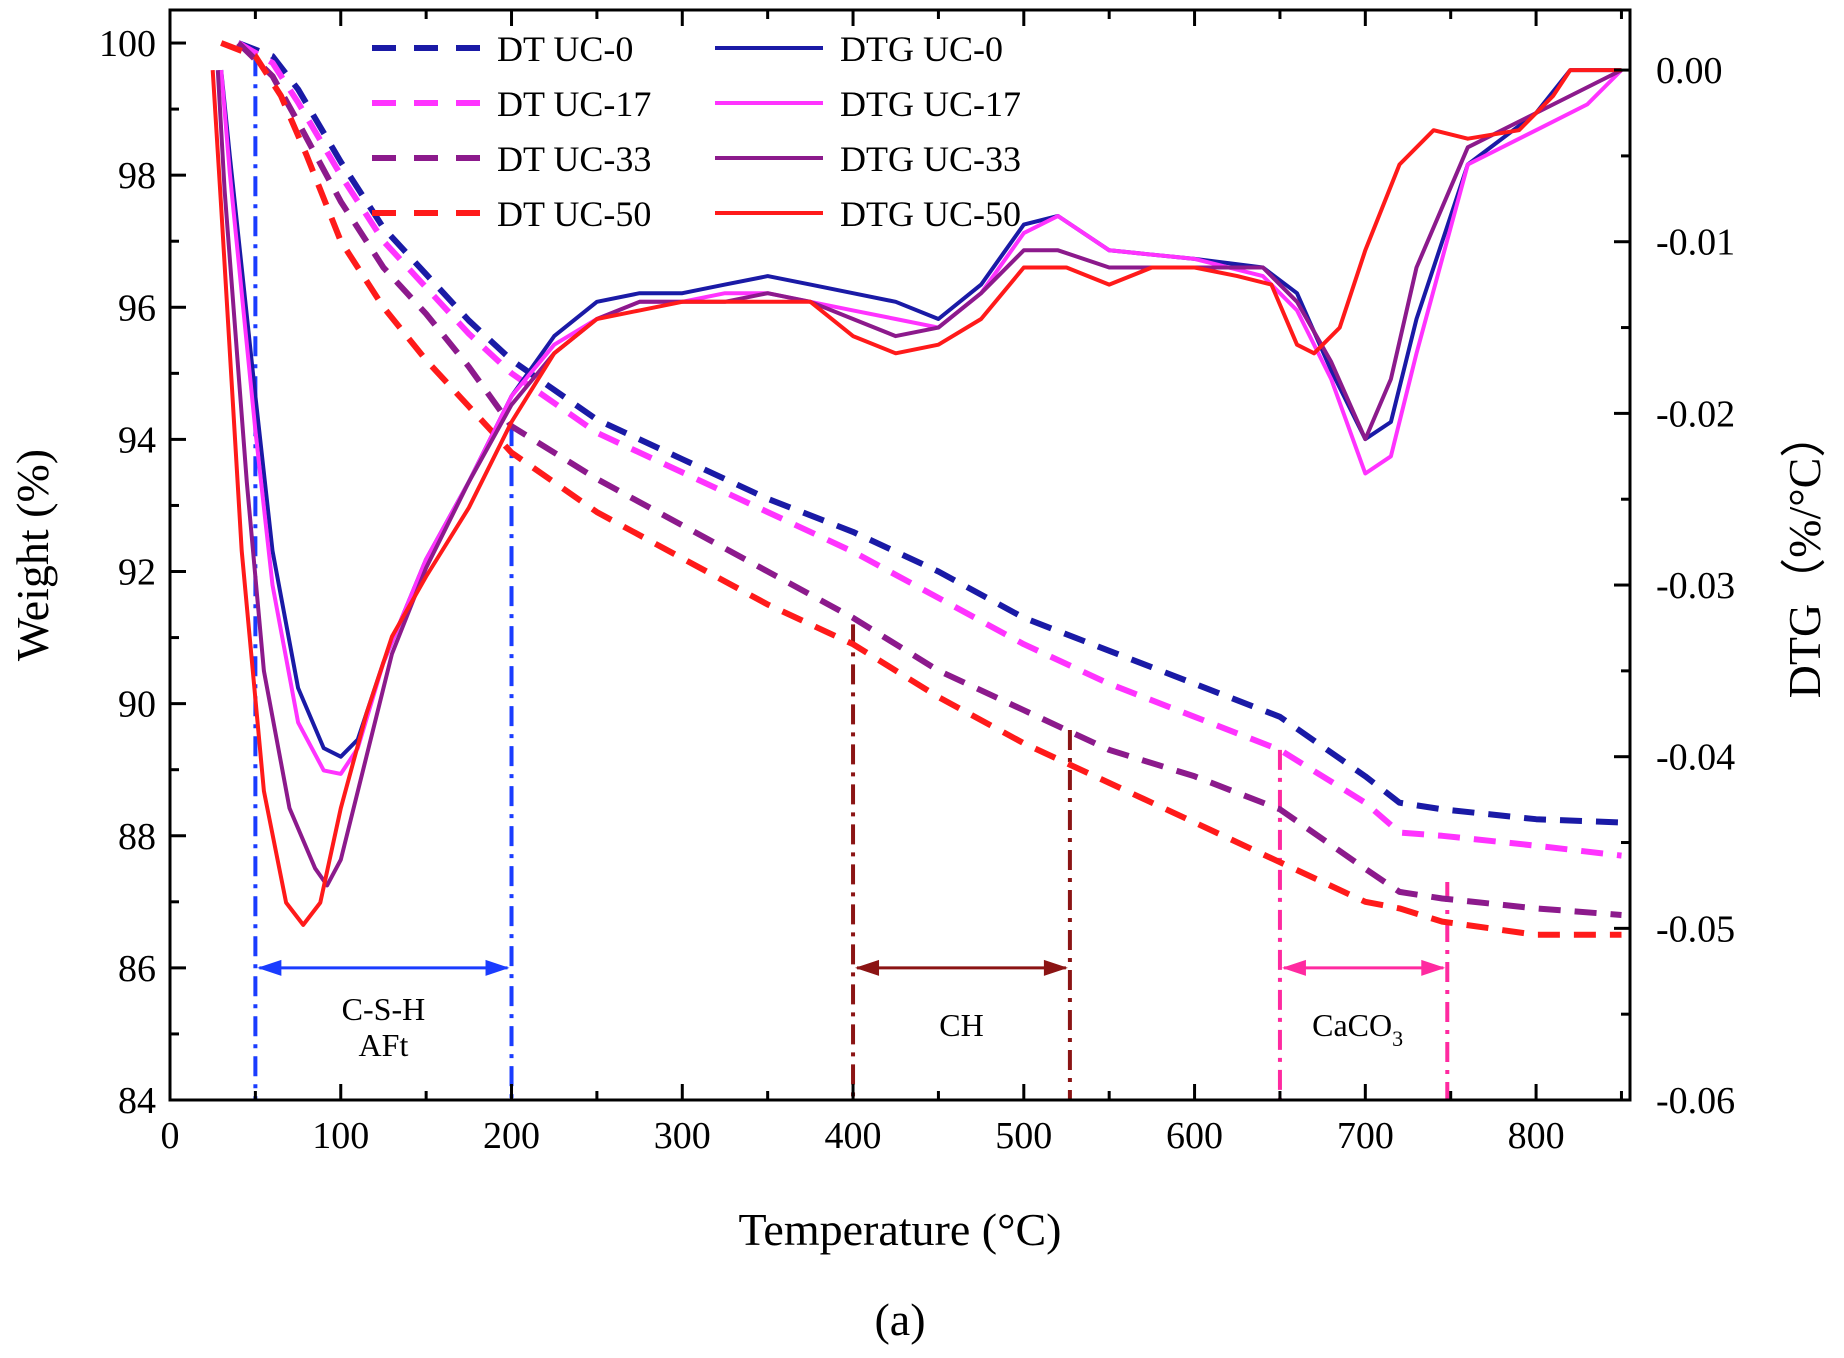  I want to click on annotation-label-subscript: 3, so click(1397, 1038).